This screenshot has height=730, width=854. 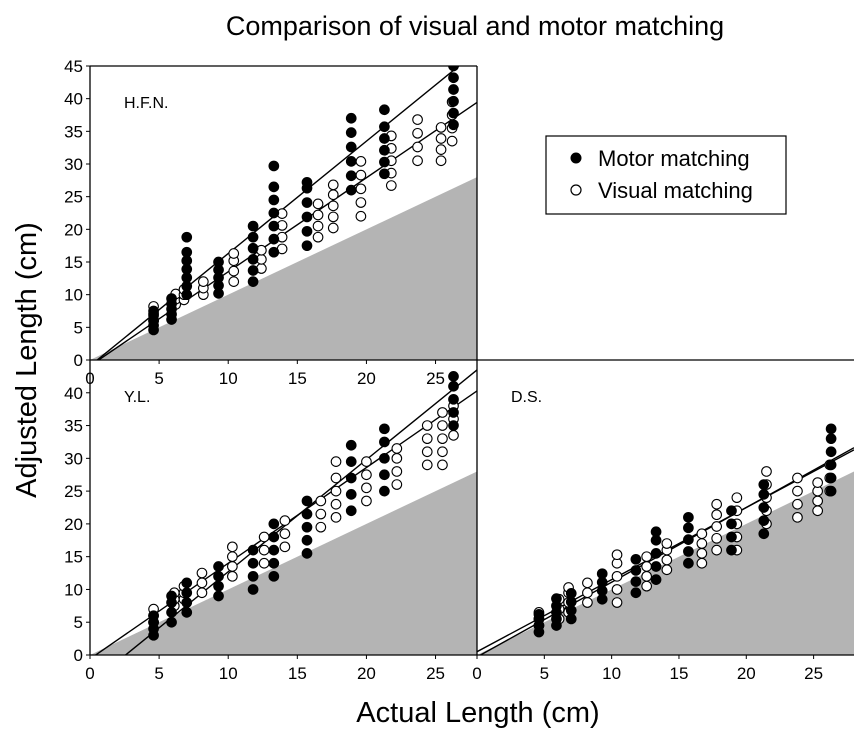 I want to click on legend-marker-visual, so click(x=576, y=190).